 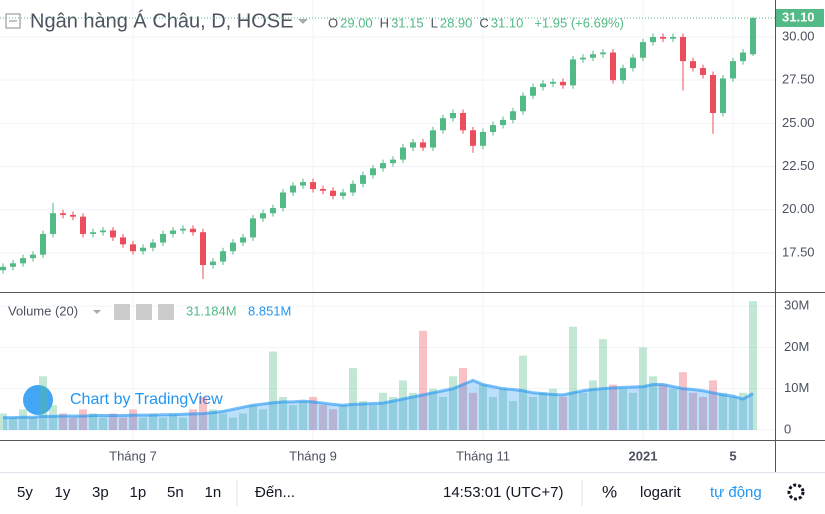 What do you see at coordinates (63, 492) in the screenshot?
I see `range-button: 1y` at bounding box center [63, 492].